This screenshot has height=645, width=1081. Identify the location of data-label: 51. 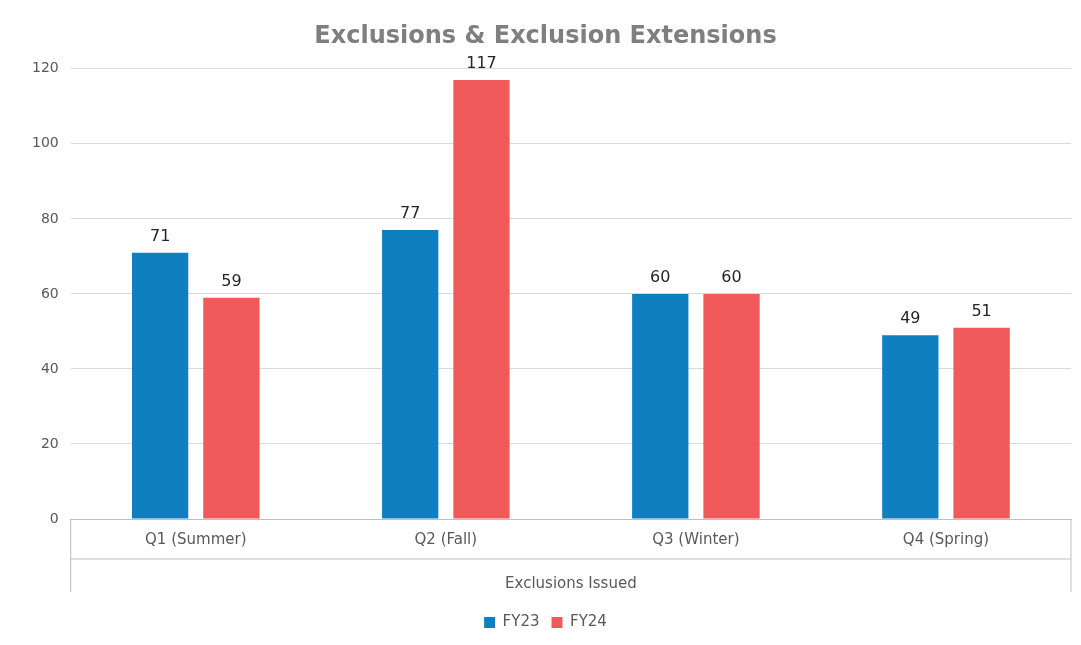
(981, 310).